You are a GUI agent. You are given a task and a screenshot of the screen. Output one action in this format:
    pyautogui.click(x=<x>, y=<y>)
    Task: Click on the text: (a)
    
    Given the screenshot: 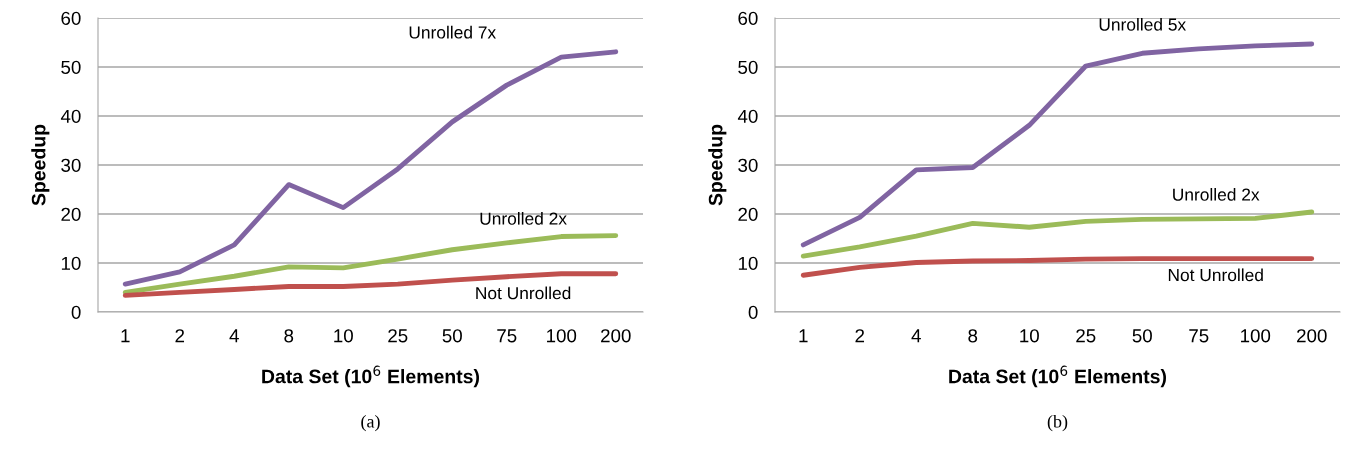 What is the action you would take?
    pyautogui.click(x=370, y=423)
    